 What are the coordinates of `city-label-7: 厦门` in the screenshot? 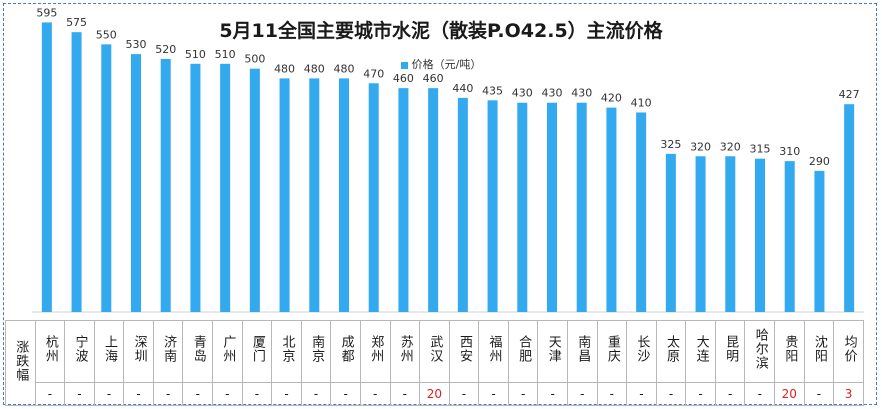 It's located at (257, 348).